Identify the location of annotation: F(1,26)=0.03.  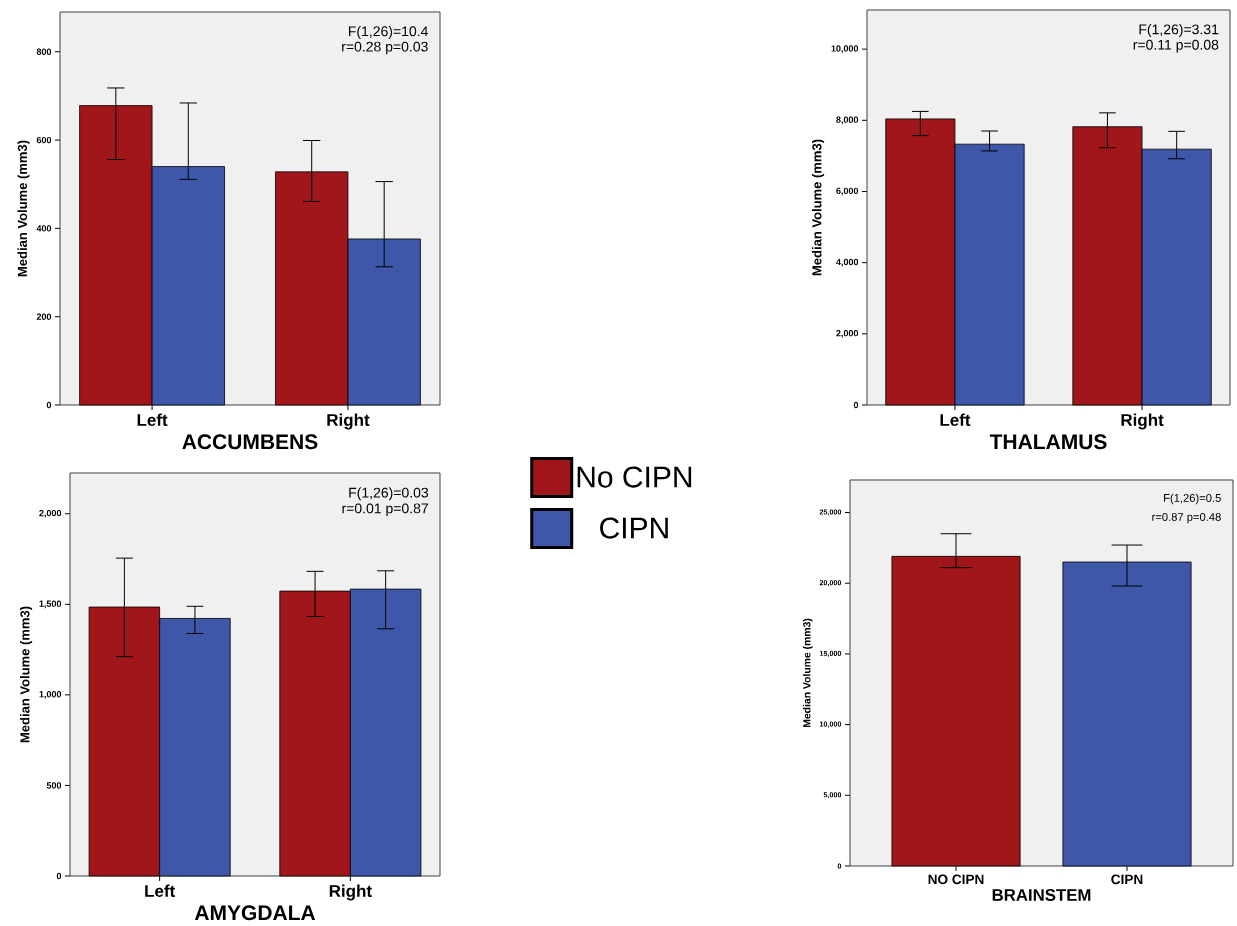
(389, 494).